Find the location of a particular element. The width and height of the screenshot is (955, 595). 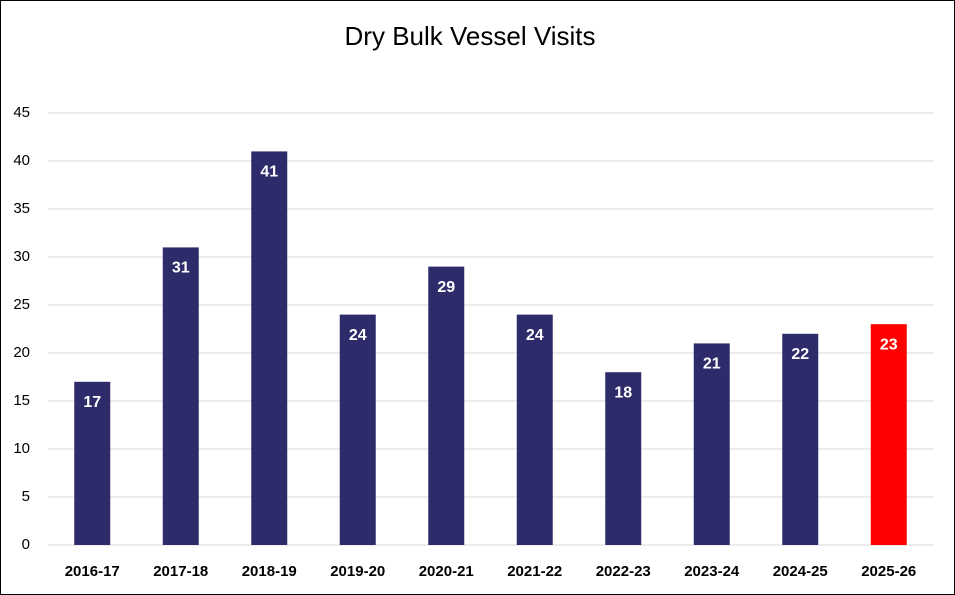

x-tick-label: 2018-19 is located at coordinates (269, 571).